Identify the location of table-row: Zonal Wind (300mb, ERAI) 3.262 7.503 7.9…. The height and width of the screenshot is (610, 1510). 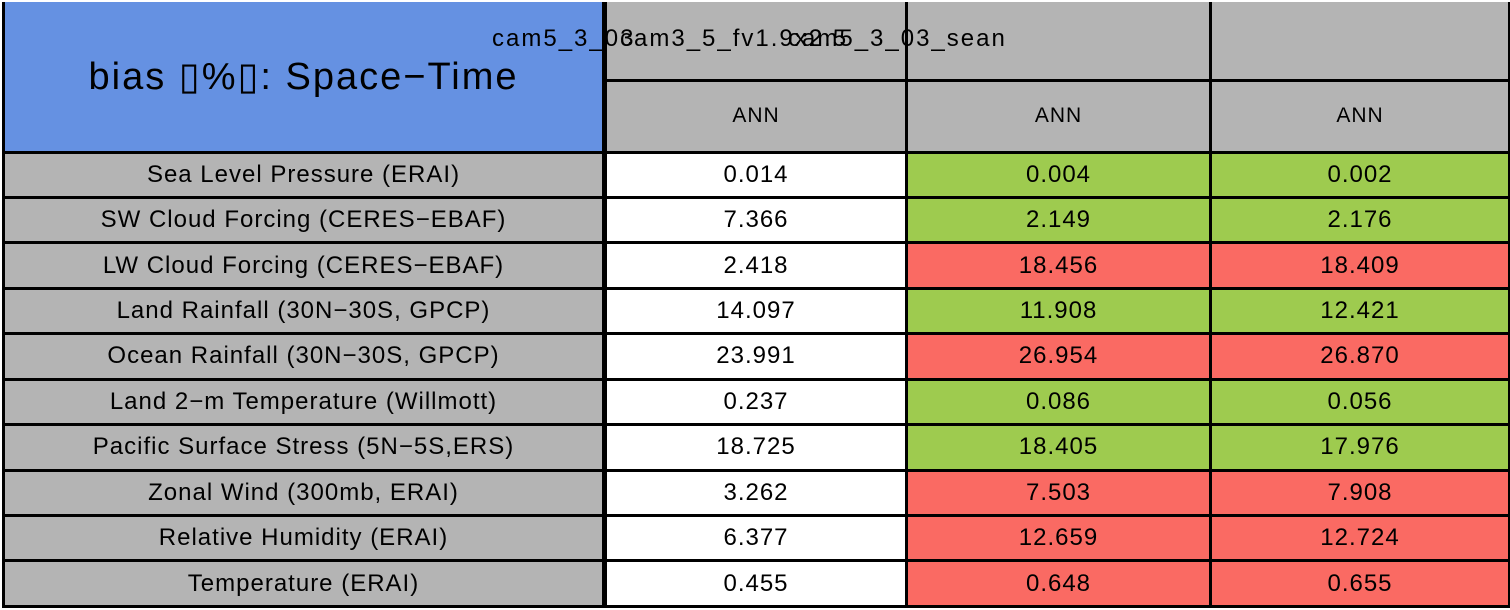
(756, 493).